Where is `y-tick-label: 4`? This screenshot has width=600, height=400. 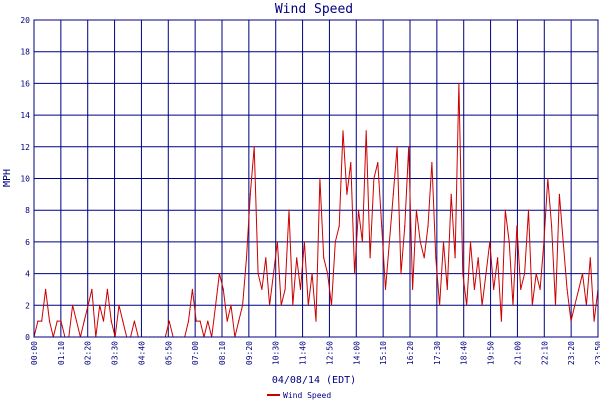
y-tick-label: 4 is located at coordinates (27, 274).